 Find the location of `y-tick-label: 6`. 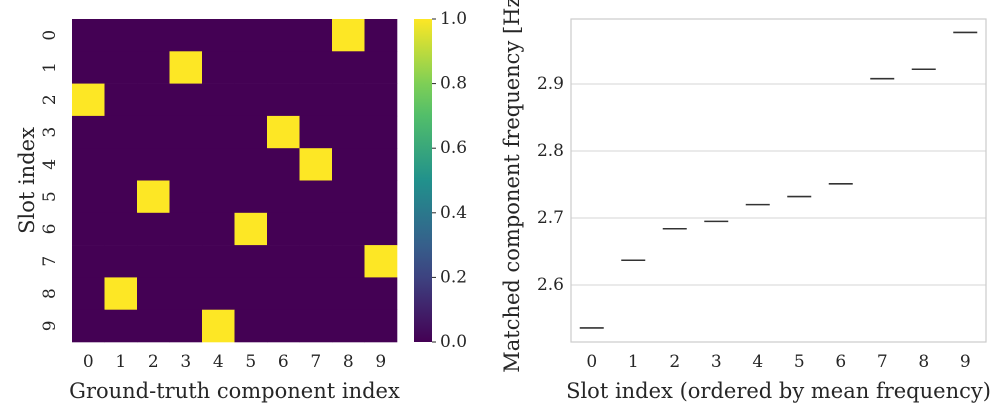

y-tick-label: 6 is located at coordinates (50, 229).